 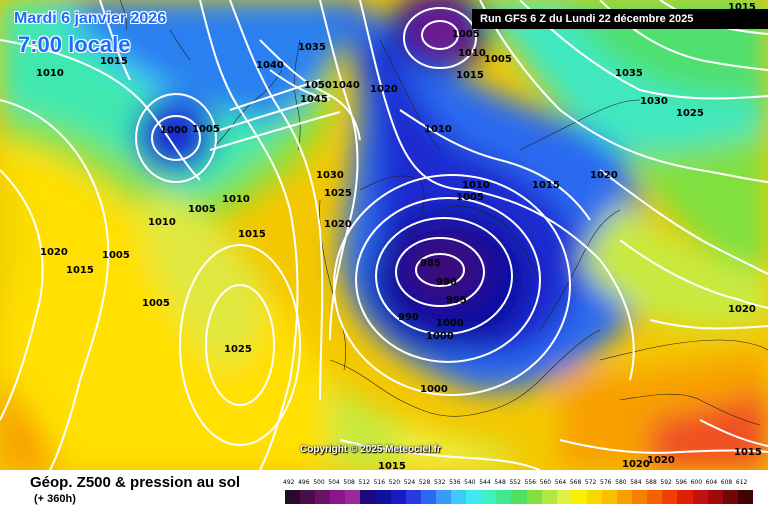 What do you see at coordinates (681, 482) in the screenshot?
I see `scale-tick-label: 596` at bounding box center [681, 482].